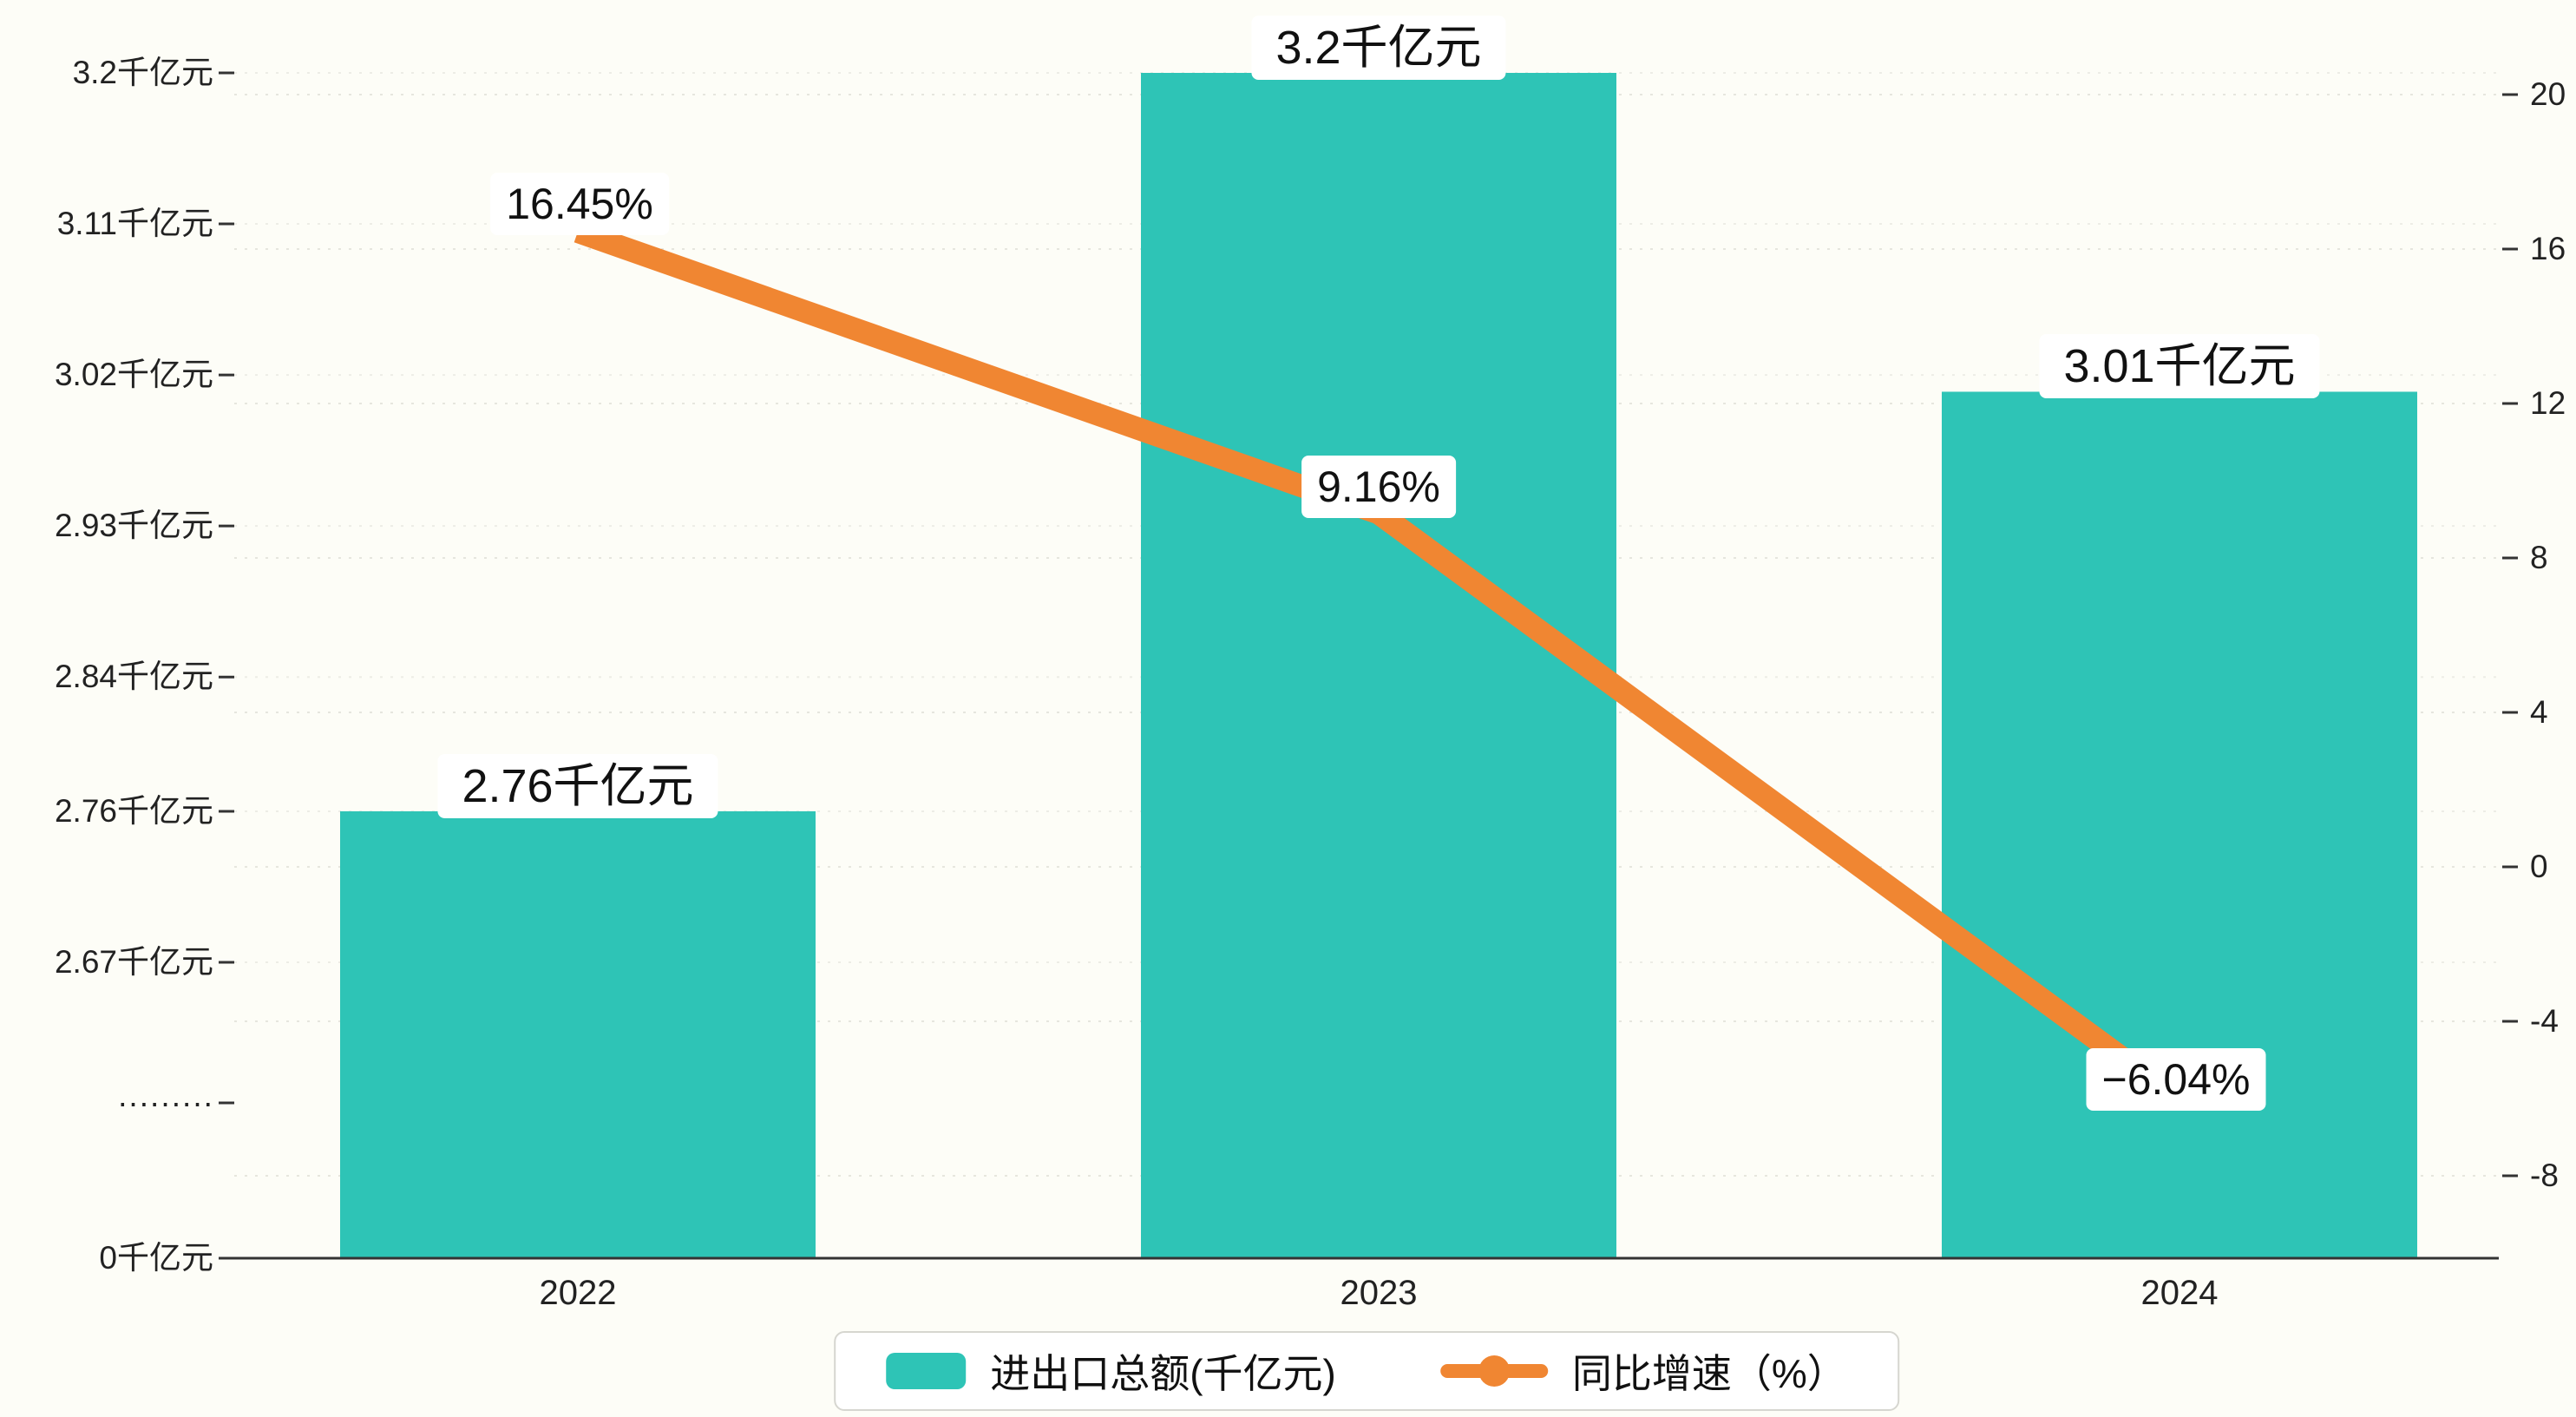 This screenshot has height=1417, width=2576. Describe the element at coordinates (578, 1034) in the screenshot. I see `bar-2022` at that location.